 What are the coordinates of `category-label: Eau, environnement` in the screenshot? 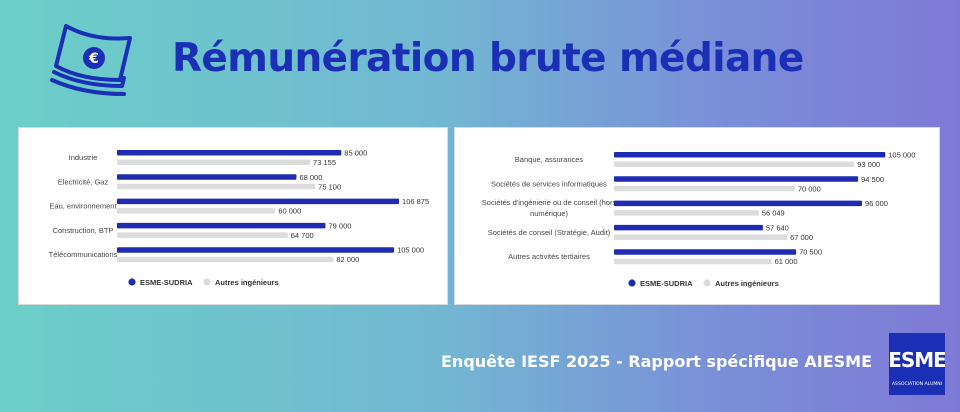 It's located at (83, 206).